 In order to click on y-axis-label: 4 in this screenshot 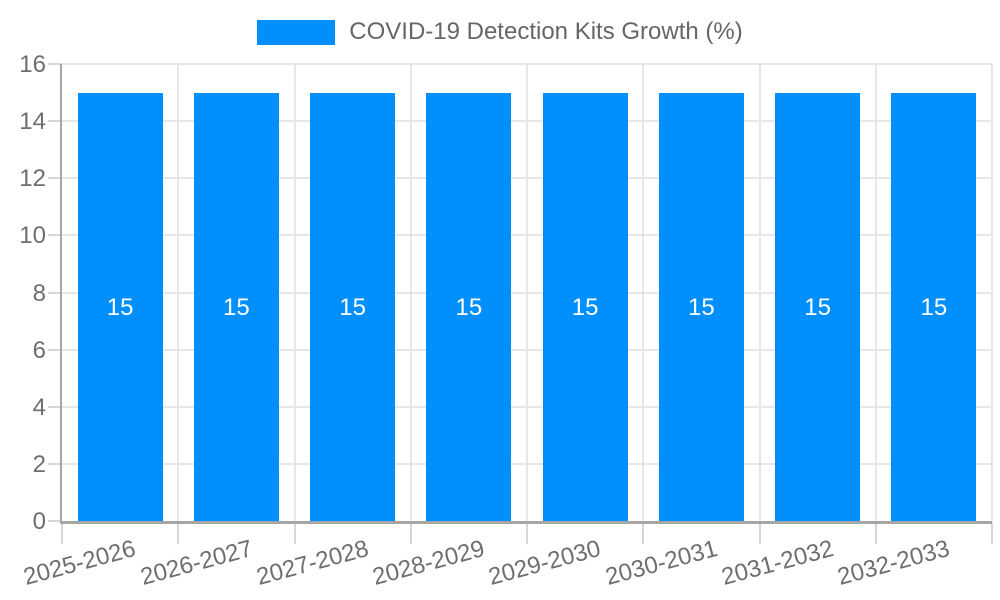, I will do `click(39, 407)`.